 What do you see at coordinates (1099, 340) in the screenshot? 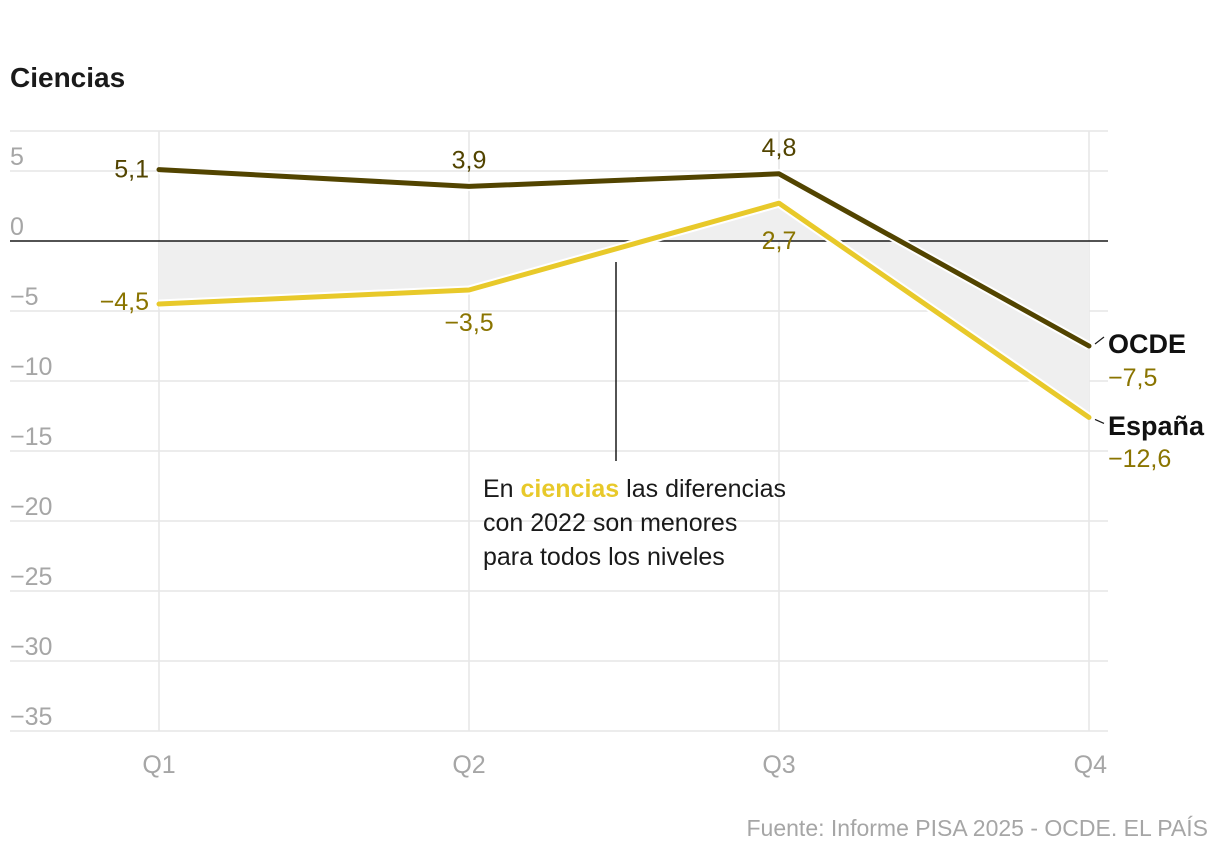
I see `ocde-leader-line` at bounding box center [1099, 340].